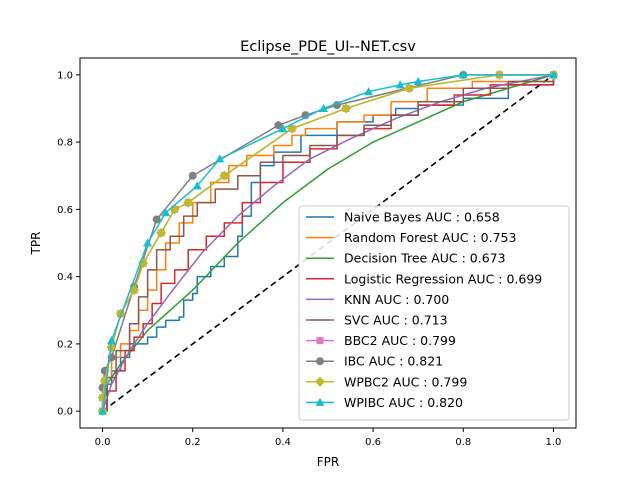 This screenshot has height=480, width=640. I want to click on y-tick-label: 0.6, so click(65, 210).